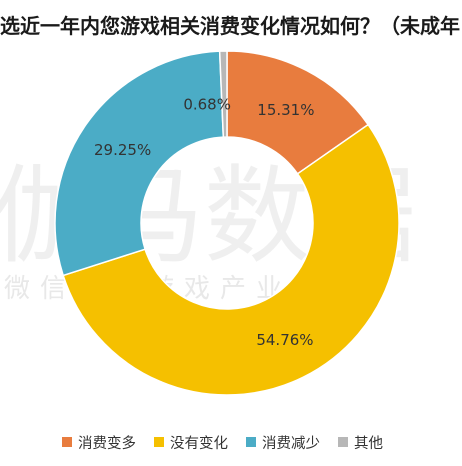 The image size is (462, 466). Describe the element at coordinates (207, 105) in the screenshot. I see `slice-label-4: 0.68%` at that location.